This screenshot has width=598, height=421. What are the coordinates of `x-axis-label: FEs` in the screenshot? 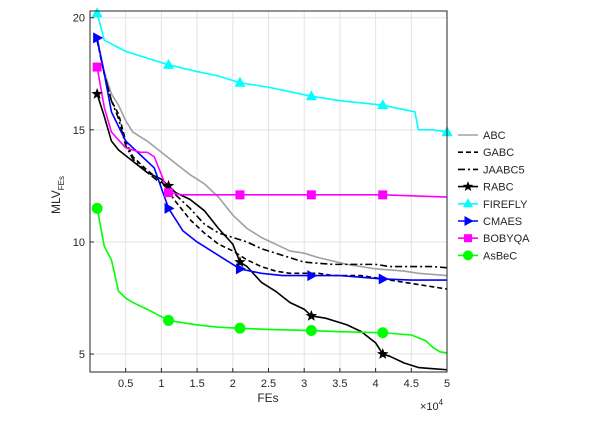 It's located at (267, 398).